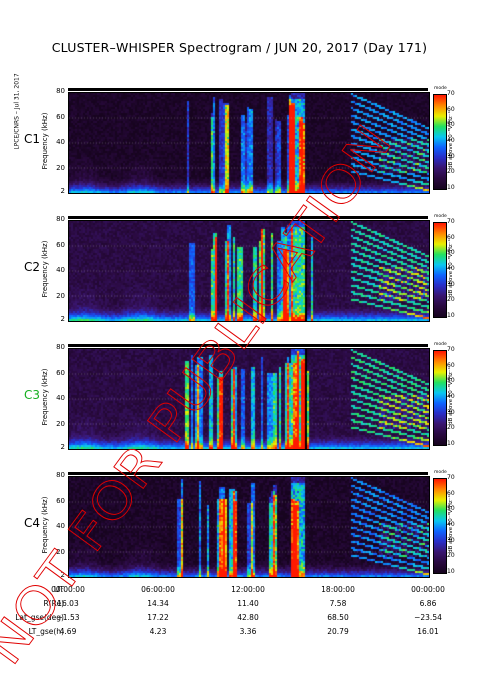  What do you see at coordinates (440, 398) in the screenshot?
I see `colorbar-c3` at bounding box center [440, 398].